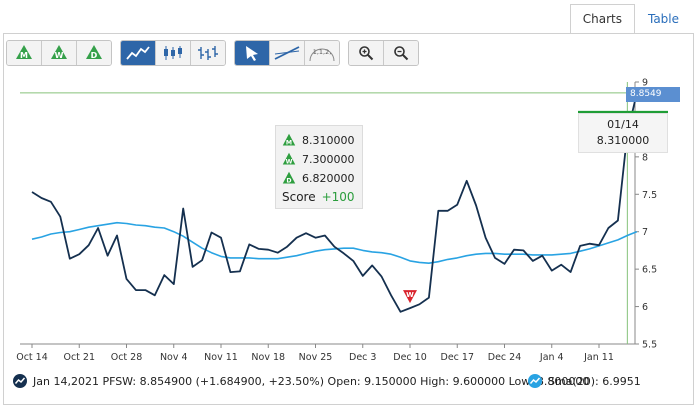  I want to click on x-tick-label: Oct 21, so click(79, 357).